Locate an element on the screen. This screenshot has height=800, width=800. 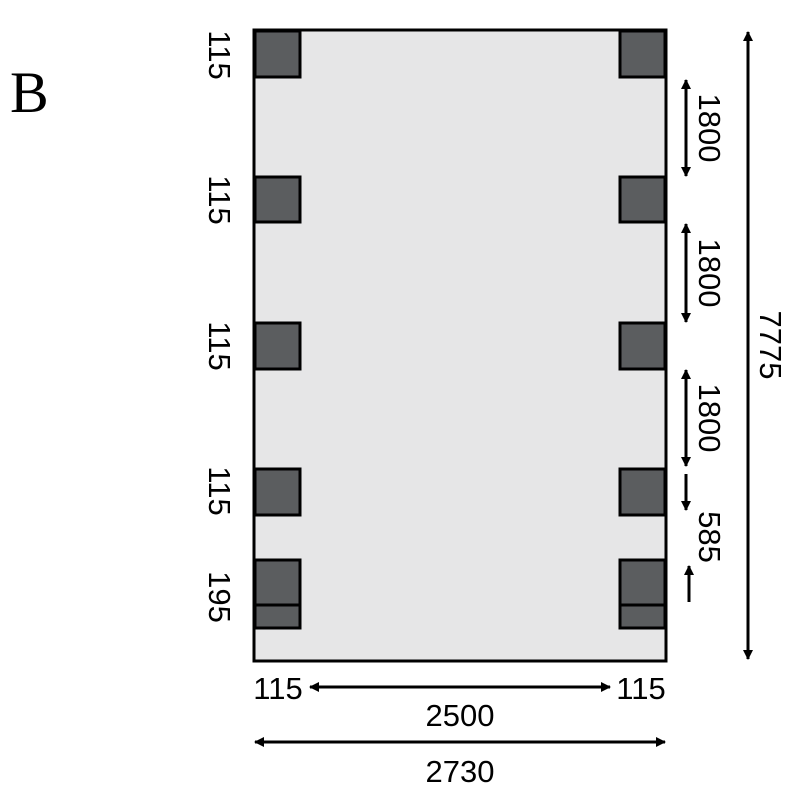
right-dimension-3: 1800 is located at coordinates (709, 418).